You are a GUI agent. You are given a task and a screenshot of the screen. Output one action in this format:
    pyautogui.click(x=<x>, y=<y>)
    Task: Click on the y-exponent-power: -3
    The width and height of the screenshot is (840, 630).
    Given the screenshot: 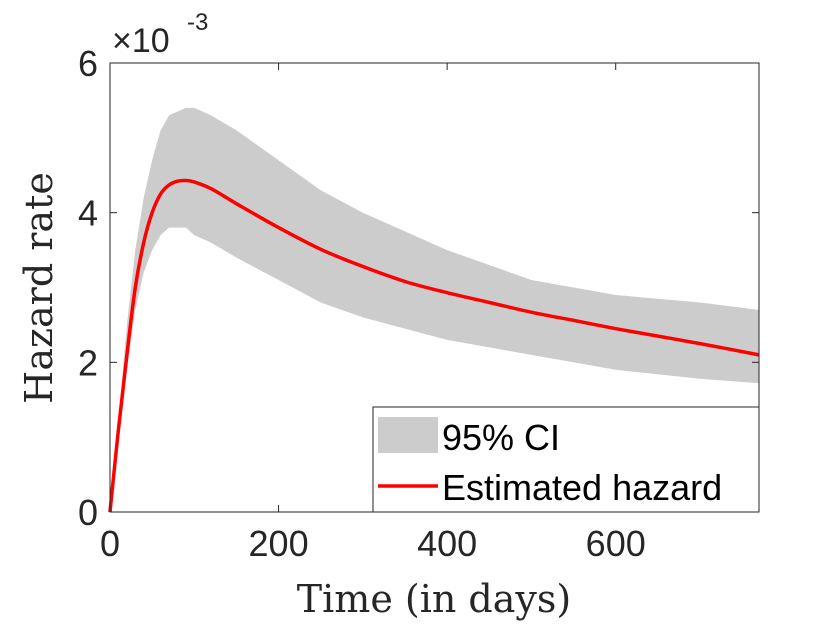 What is the action you would take?
    pyautogui.click(x=197, y=22)
    